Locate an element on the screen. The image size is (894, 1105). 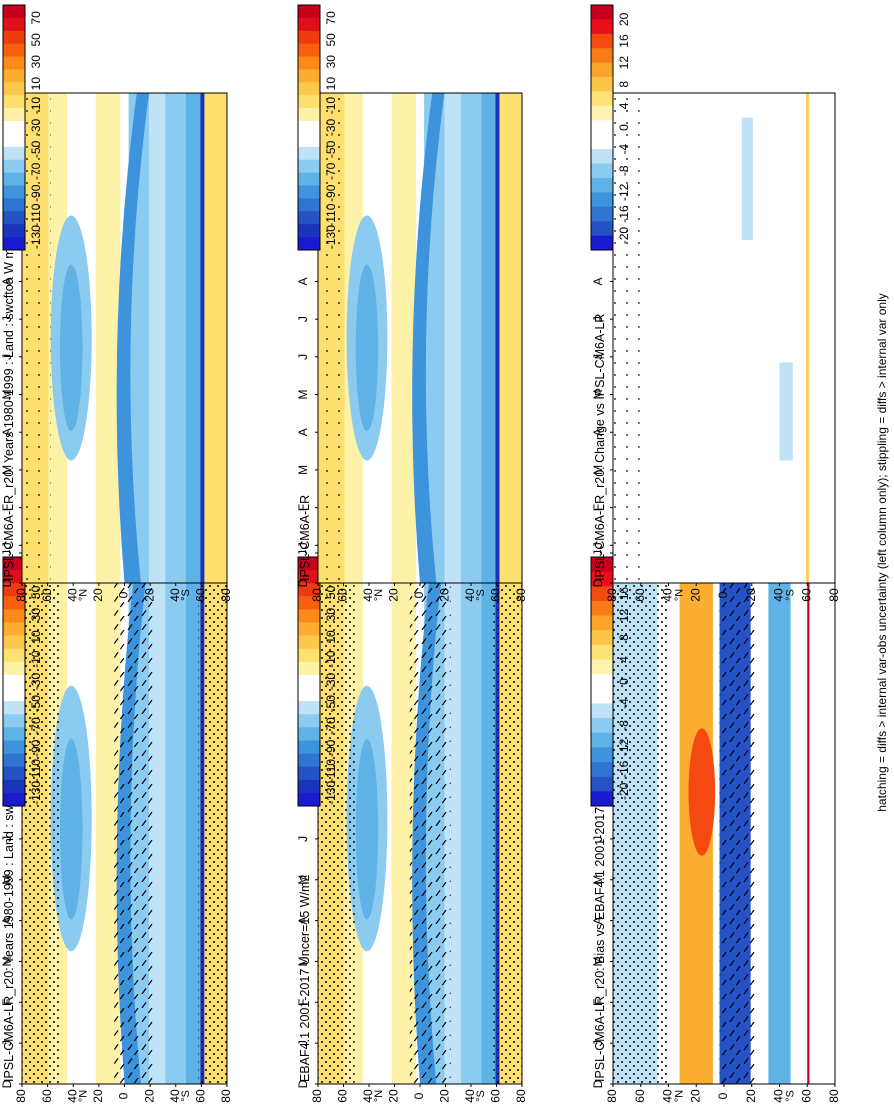
colorbar: 70 50 30 10 -10 -30 -50 -70 -90-110-130 is located at coordinates (22, 127).